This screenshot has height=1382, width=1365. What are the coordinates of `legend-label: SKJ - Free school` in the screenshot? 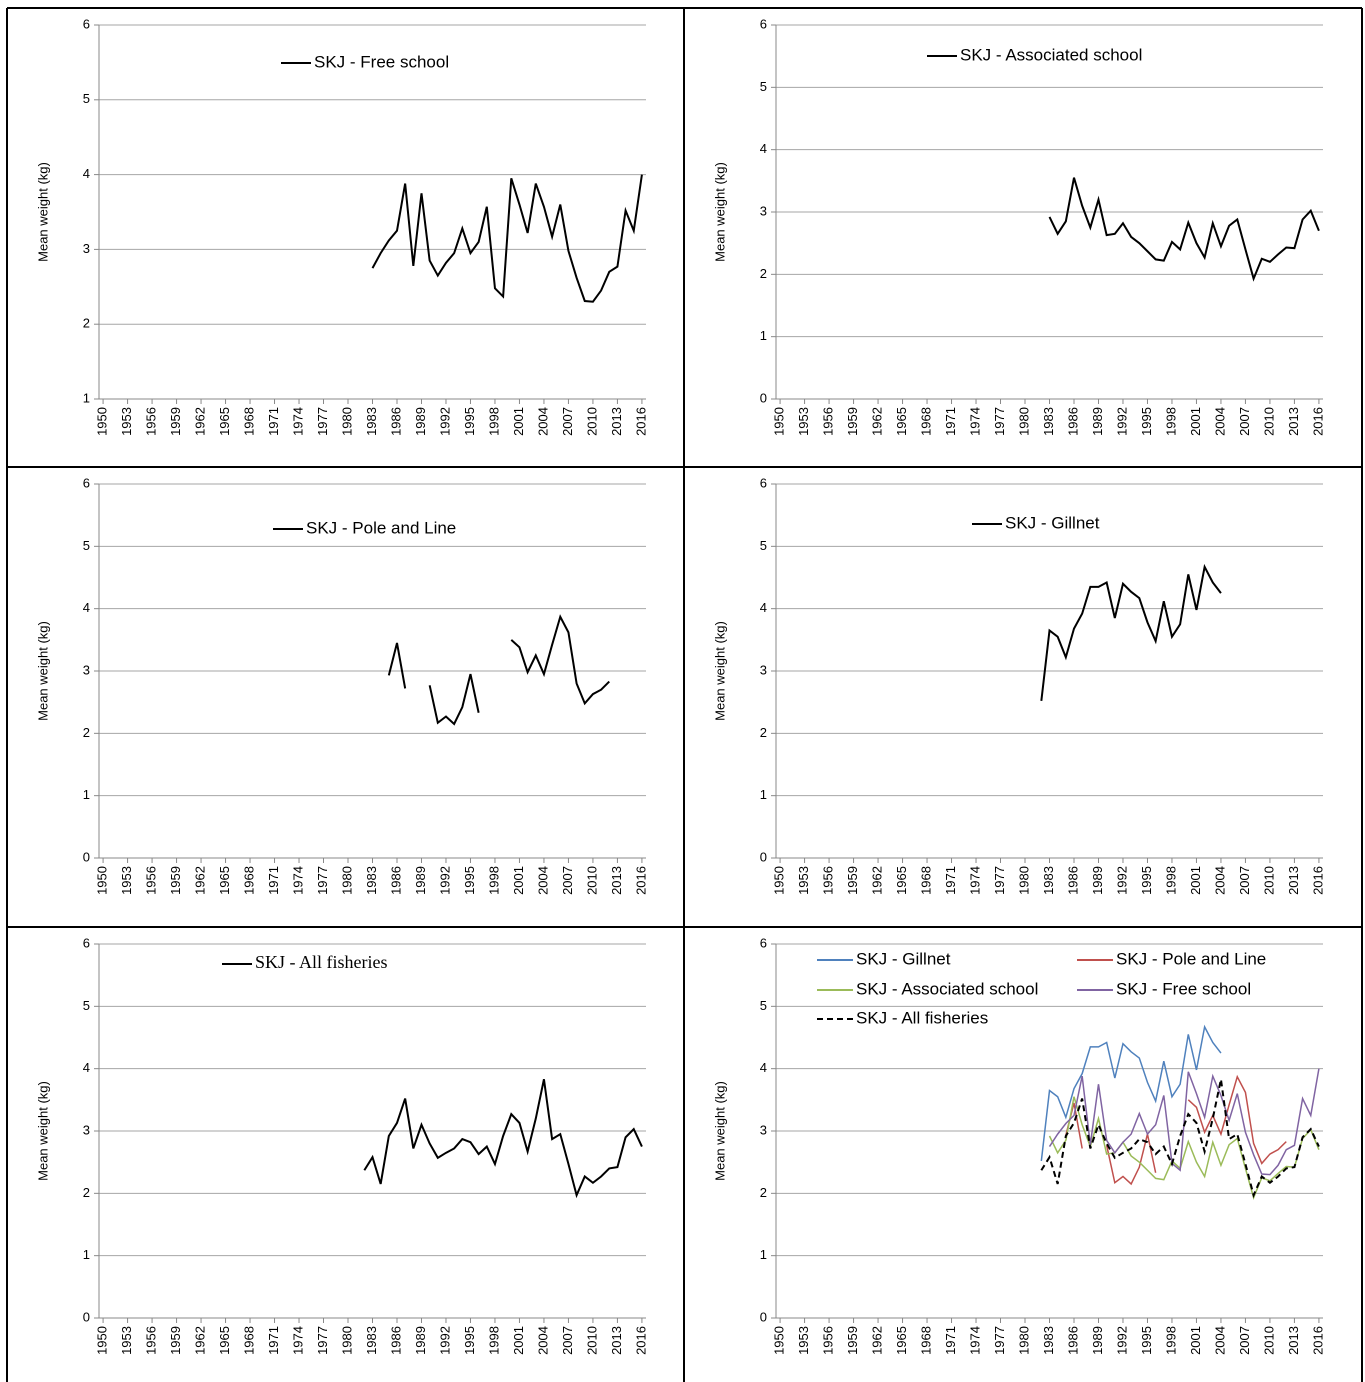 It's located at (1183, 988).